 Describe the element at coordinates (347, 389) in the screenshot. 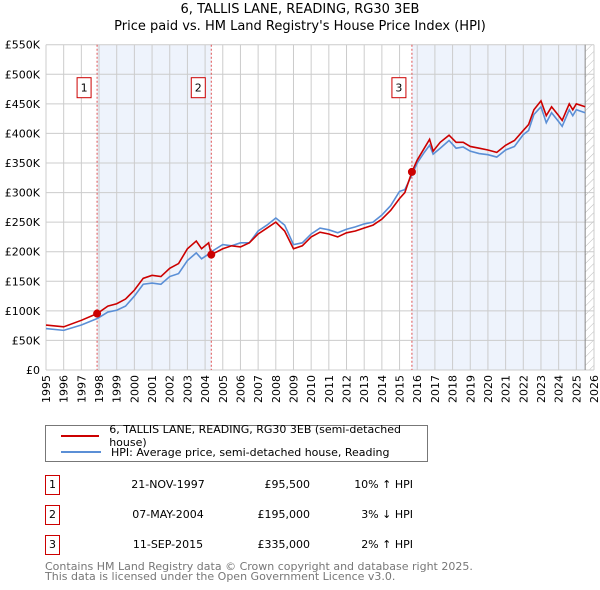

I see `x-tick-label: 2012` at that location.